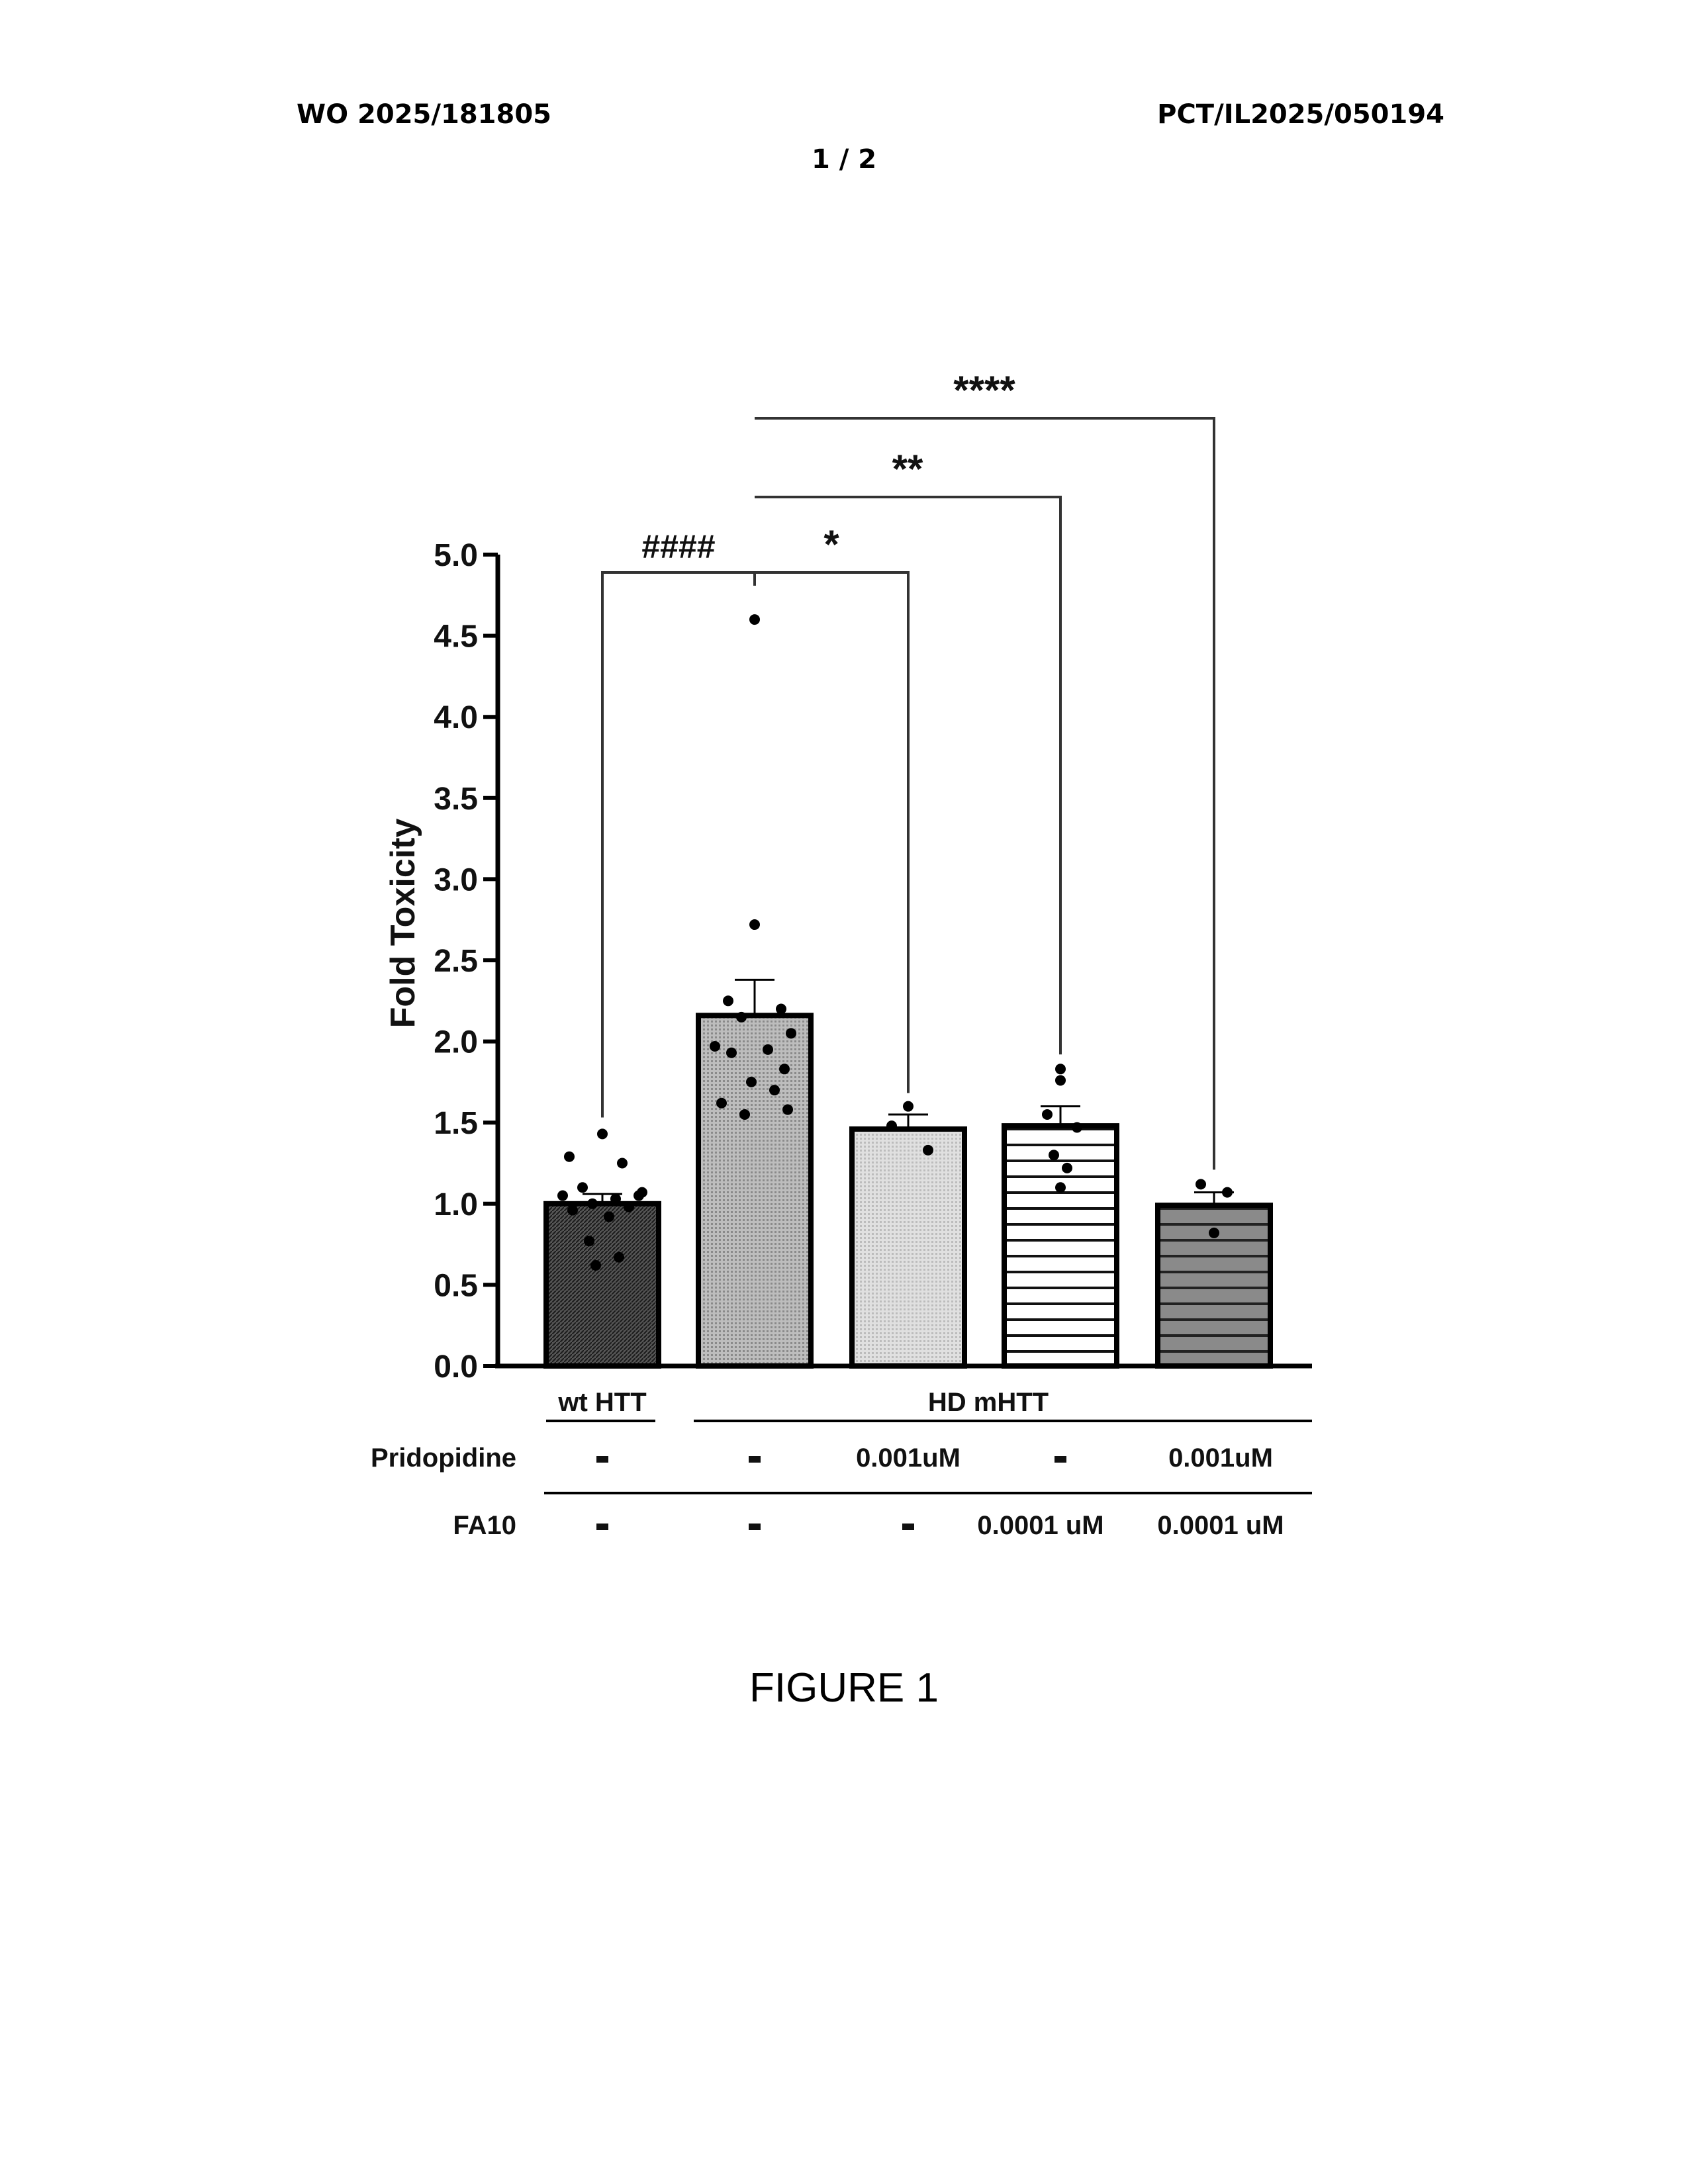  What do you see at coordinates (456, 637) in the screenshot?
I see `y-tick-label: 4.5` at bounding box center [456, 637].